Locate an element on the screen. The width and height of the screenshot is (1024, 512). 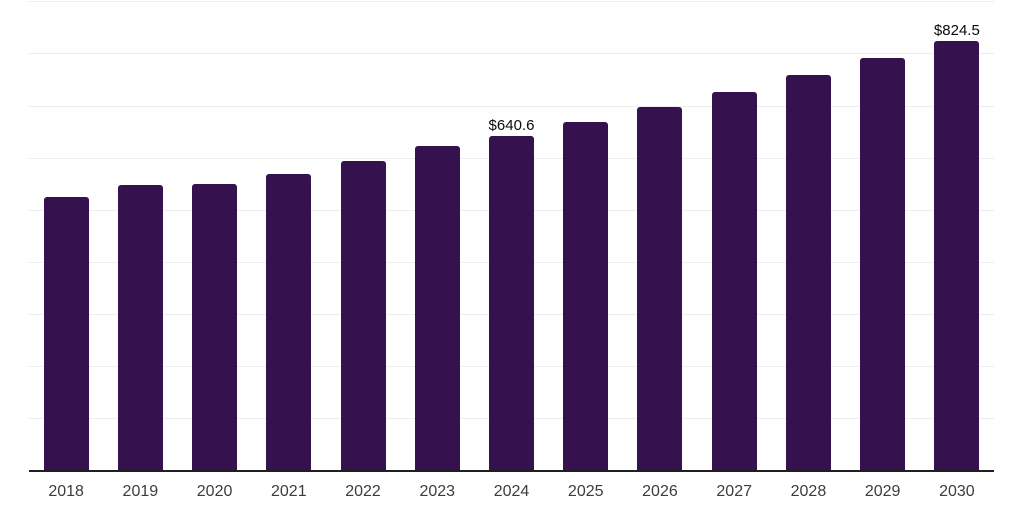
bar-2021 is located at coordinates (289, 321).